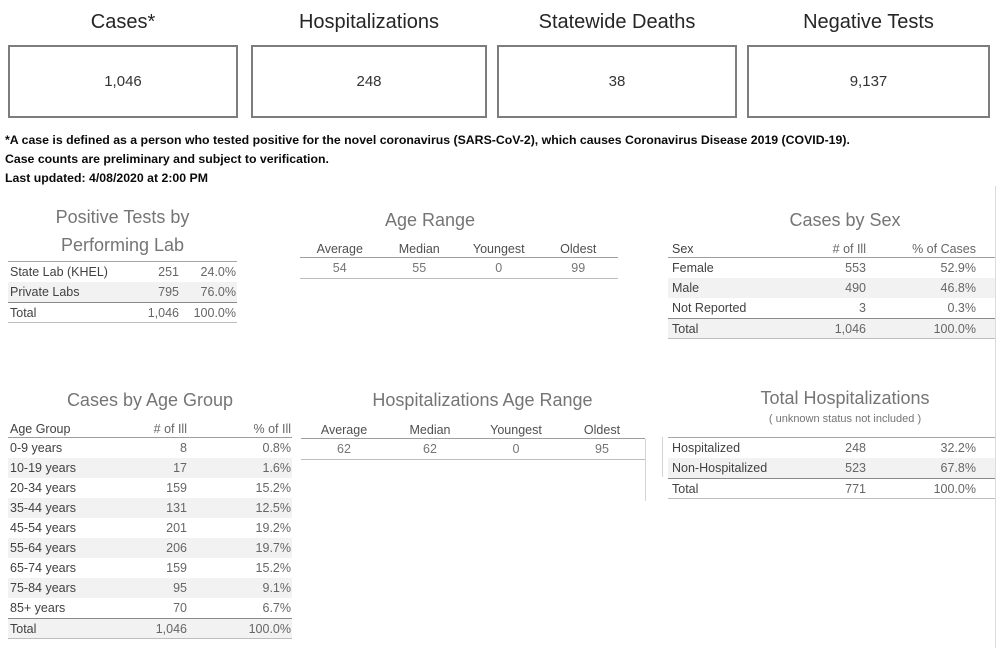  What do you see at coordinates (958, 468) in the screenshot?
I see `table-cell: 67.8%` at bounding box center [958, 468].